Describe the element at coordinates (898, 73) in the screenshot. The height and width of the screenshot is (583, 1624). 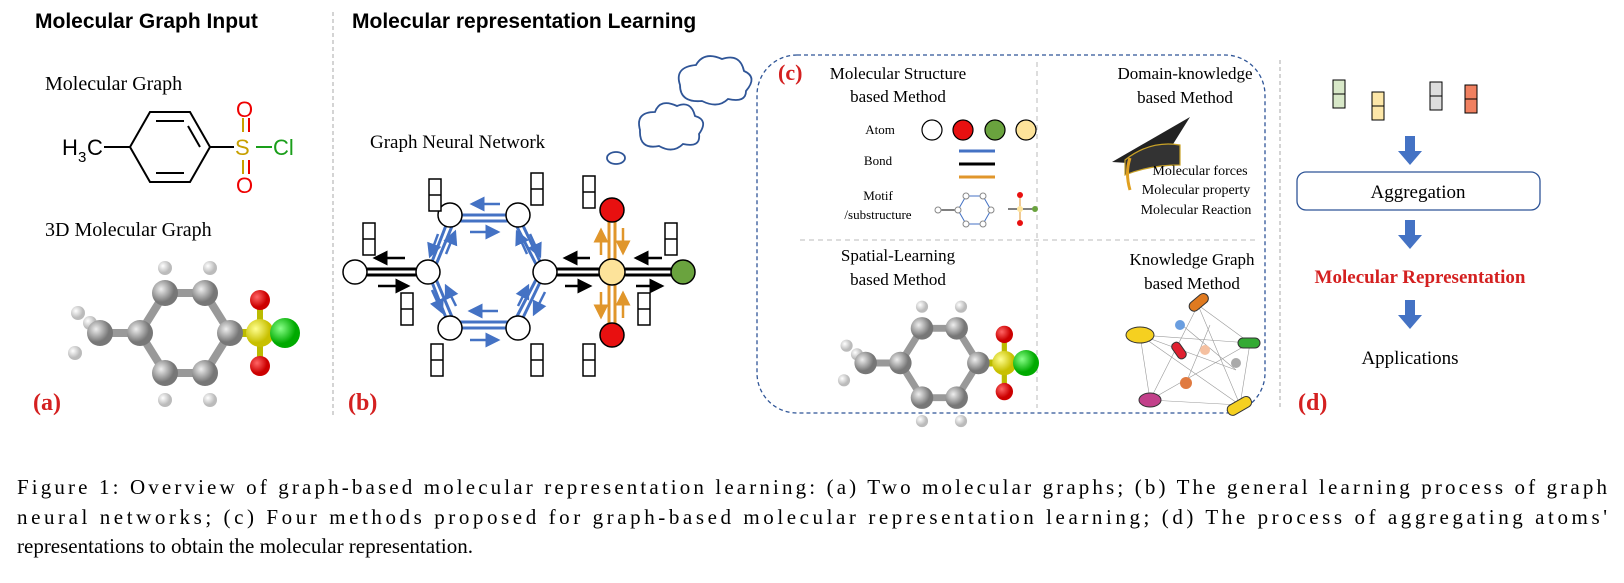
I see `svg-text: Molecular Structure` at that location.